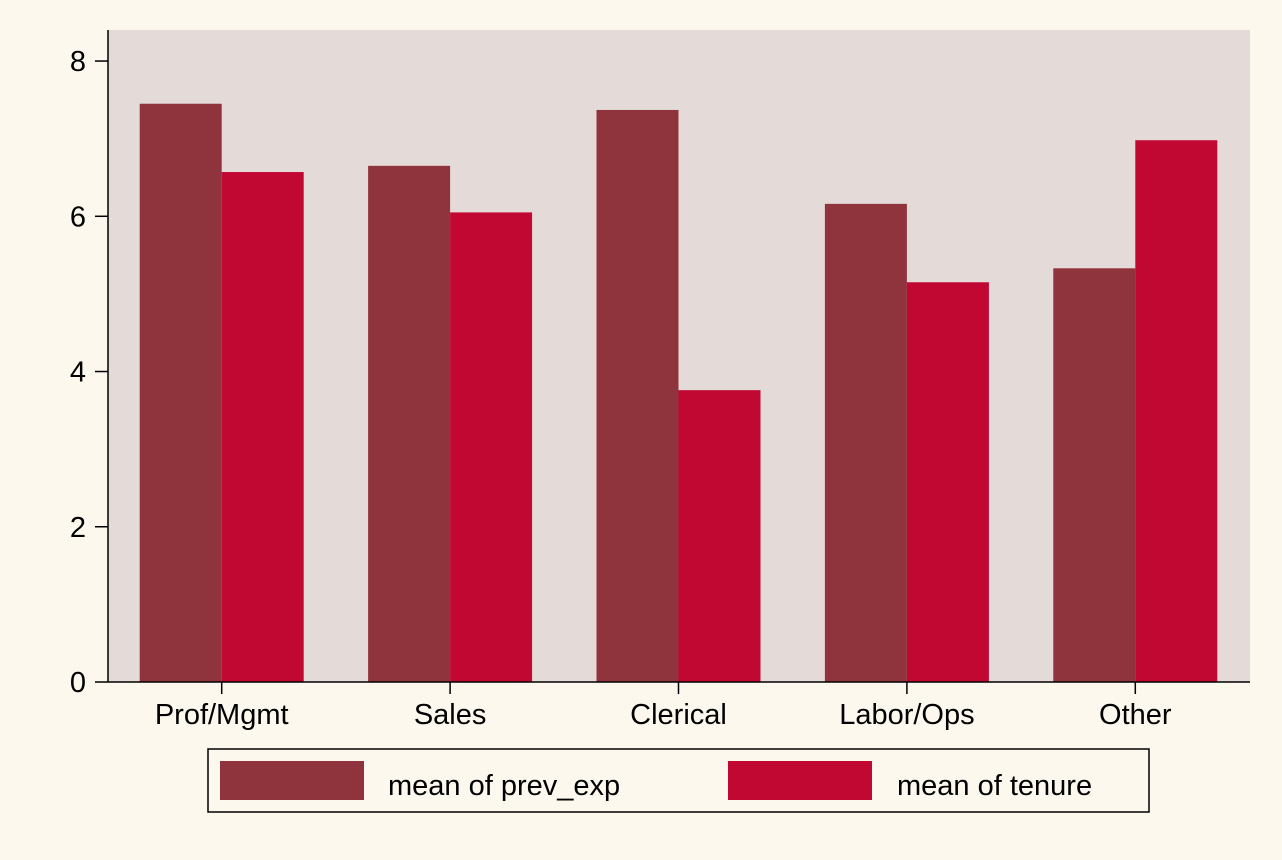  What do you see at coordinates (1094, 475) in the screenshot?
I see `bar-mean-of-prev-exp-other` at bounding box center [1094, 475].